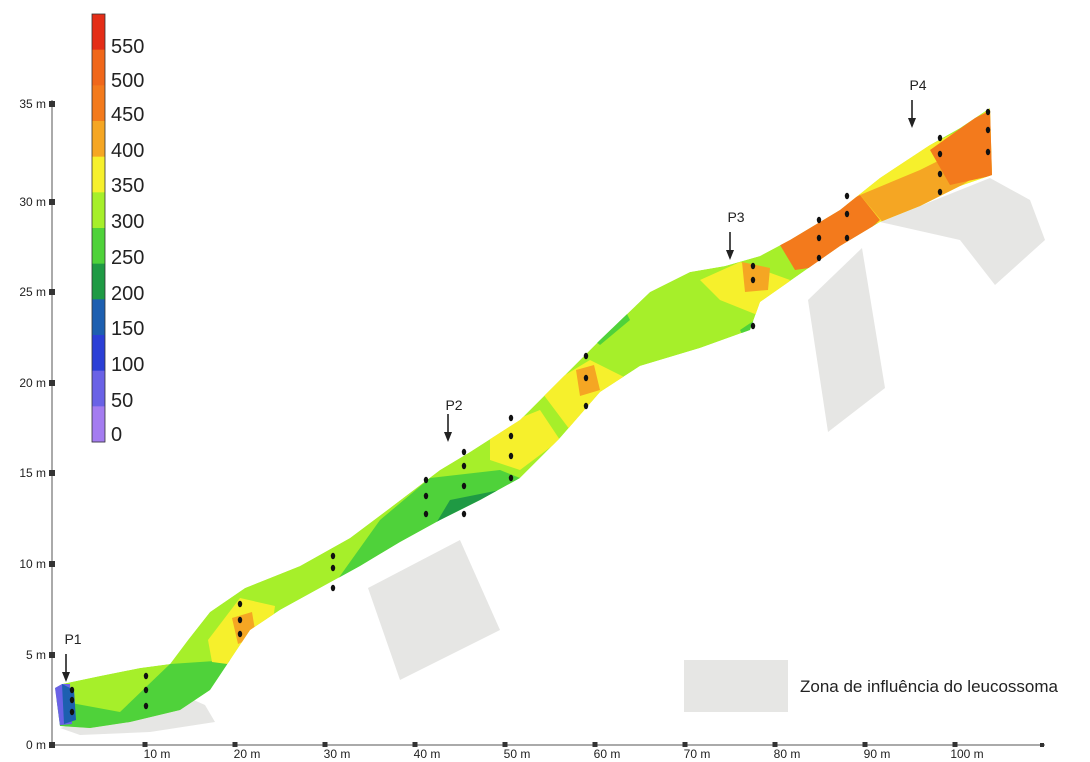  I want to click on scale-label-350: 350, so click(127, 186).